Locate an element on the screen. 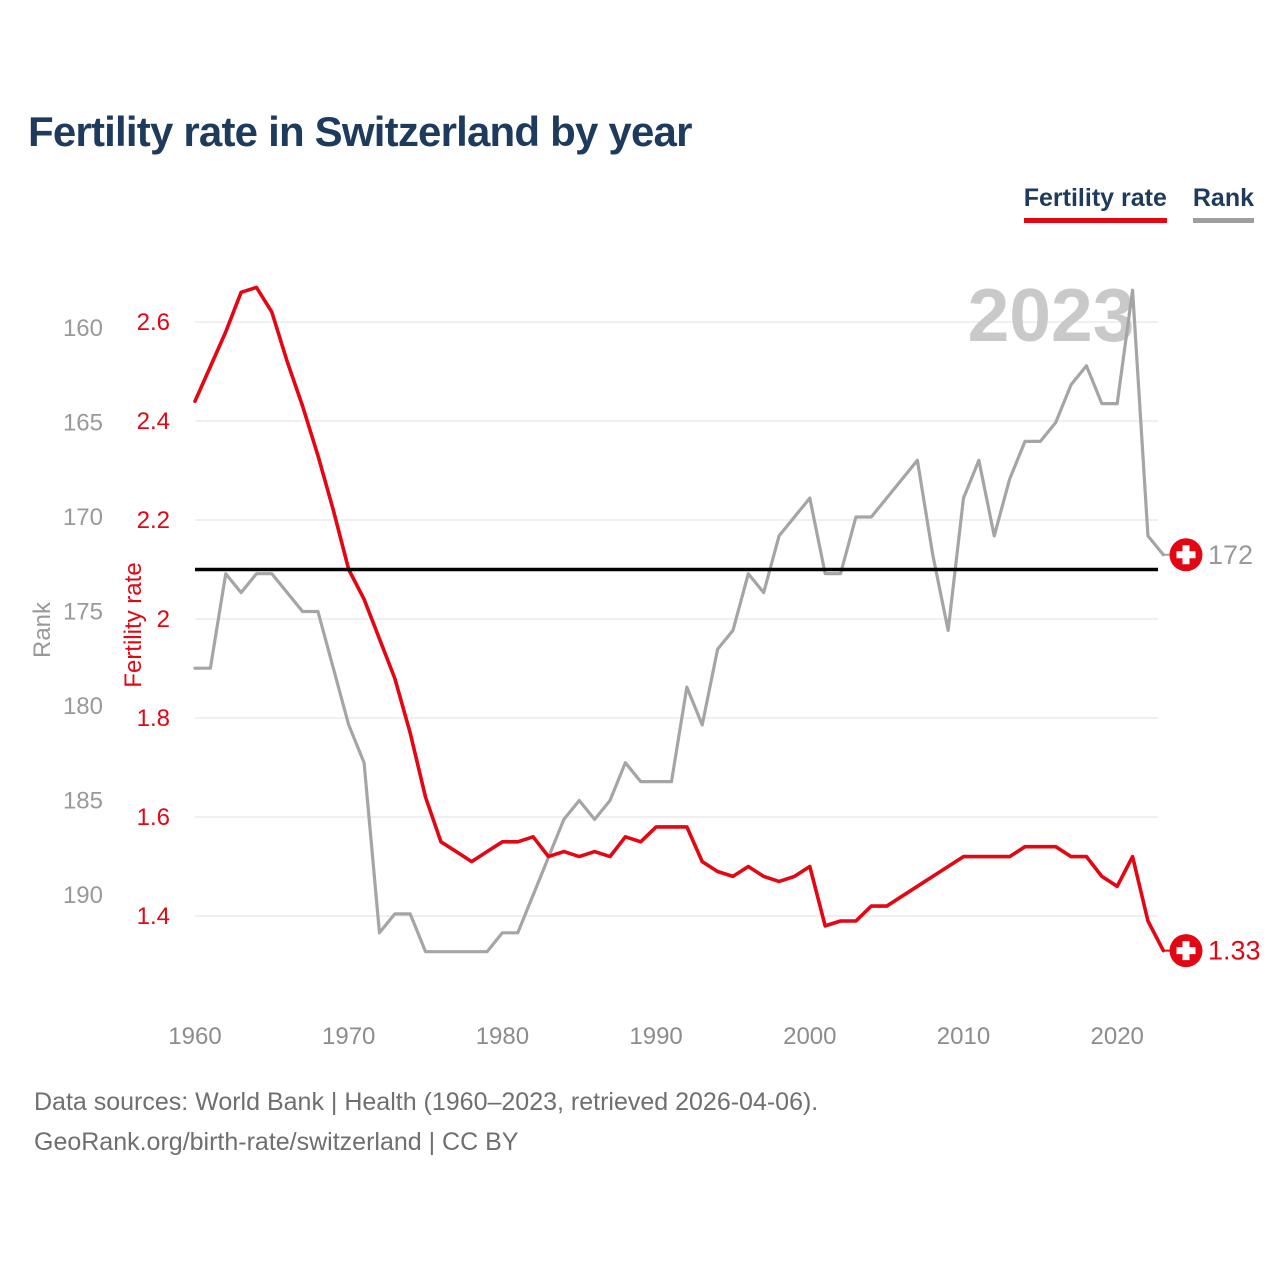  legend-item-rank: Rank is located at coordinates (1223, 203).